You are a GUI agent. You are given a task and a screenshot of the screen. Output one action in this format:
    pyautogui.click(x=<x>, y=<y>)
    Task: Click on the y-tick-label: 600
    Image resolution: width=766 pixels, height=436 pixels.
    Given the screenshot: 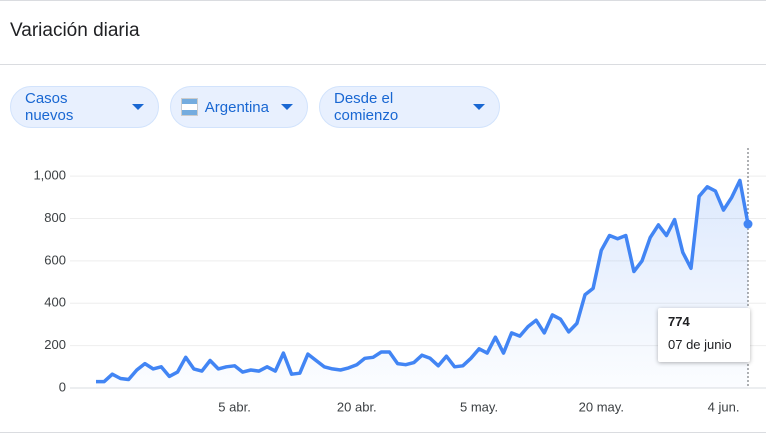 What is the action you would take?
    pyautogui.click(x=55, y=259)
    